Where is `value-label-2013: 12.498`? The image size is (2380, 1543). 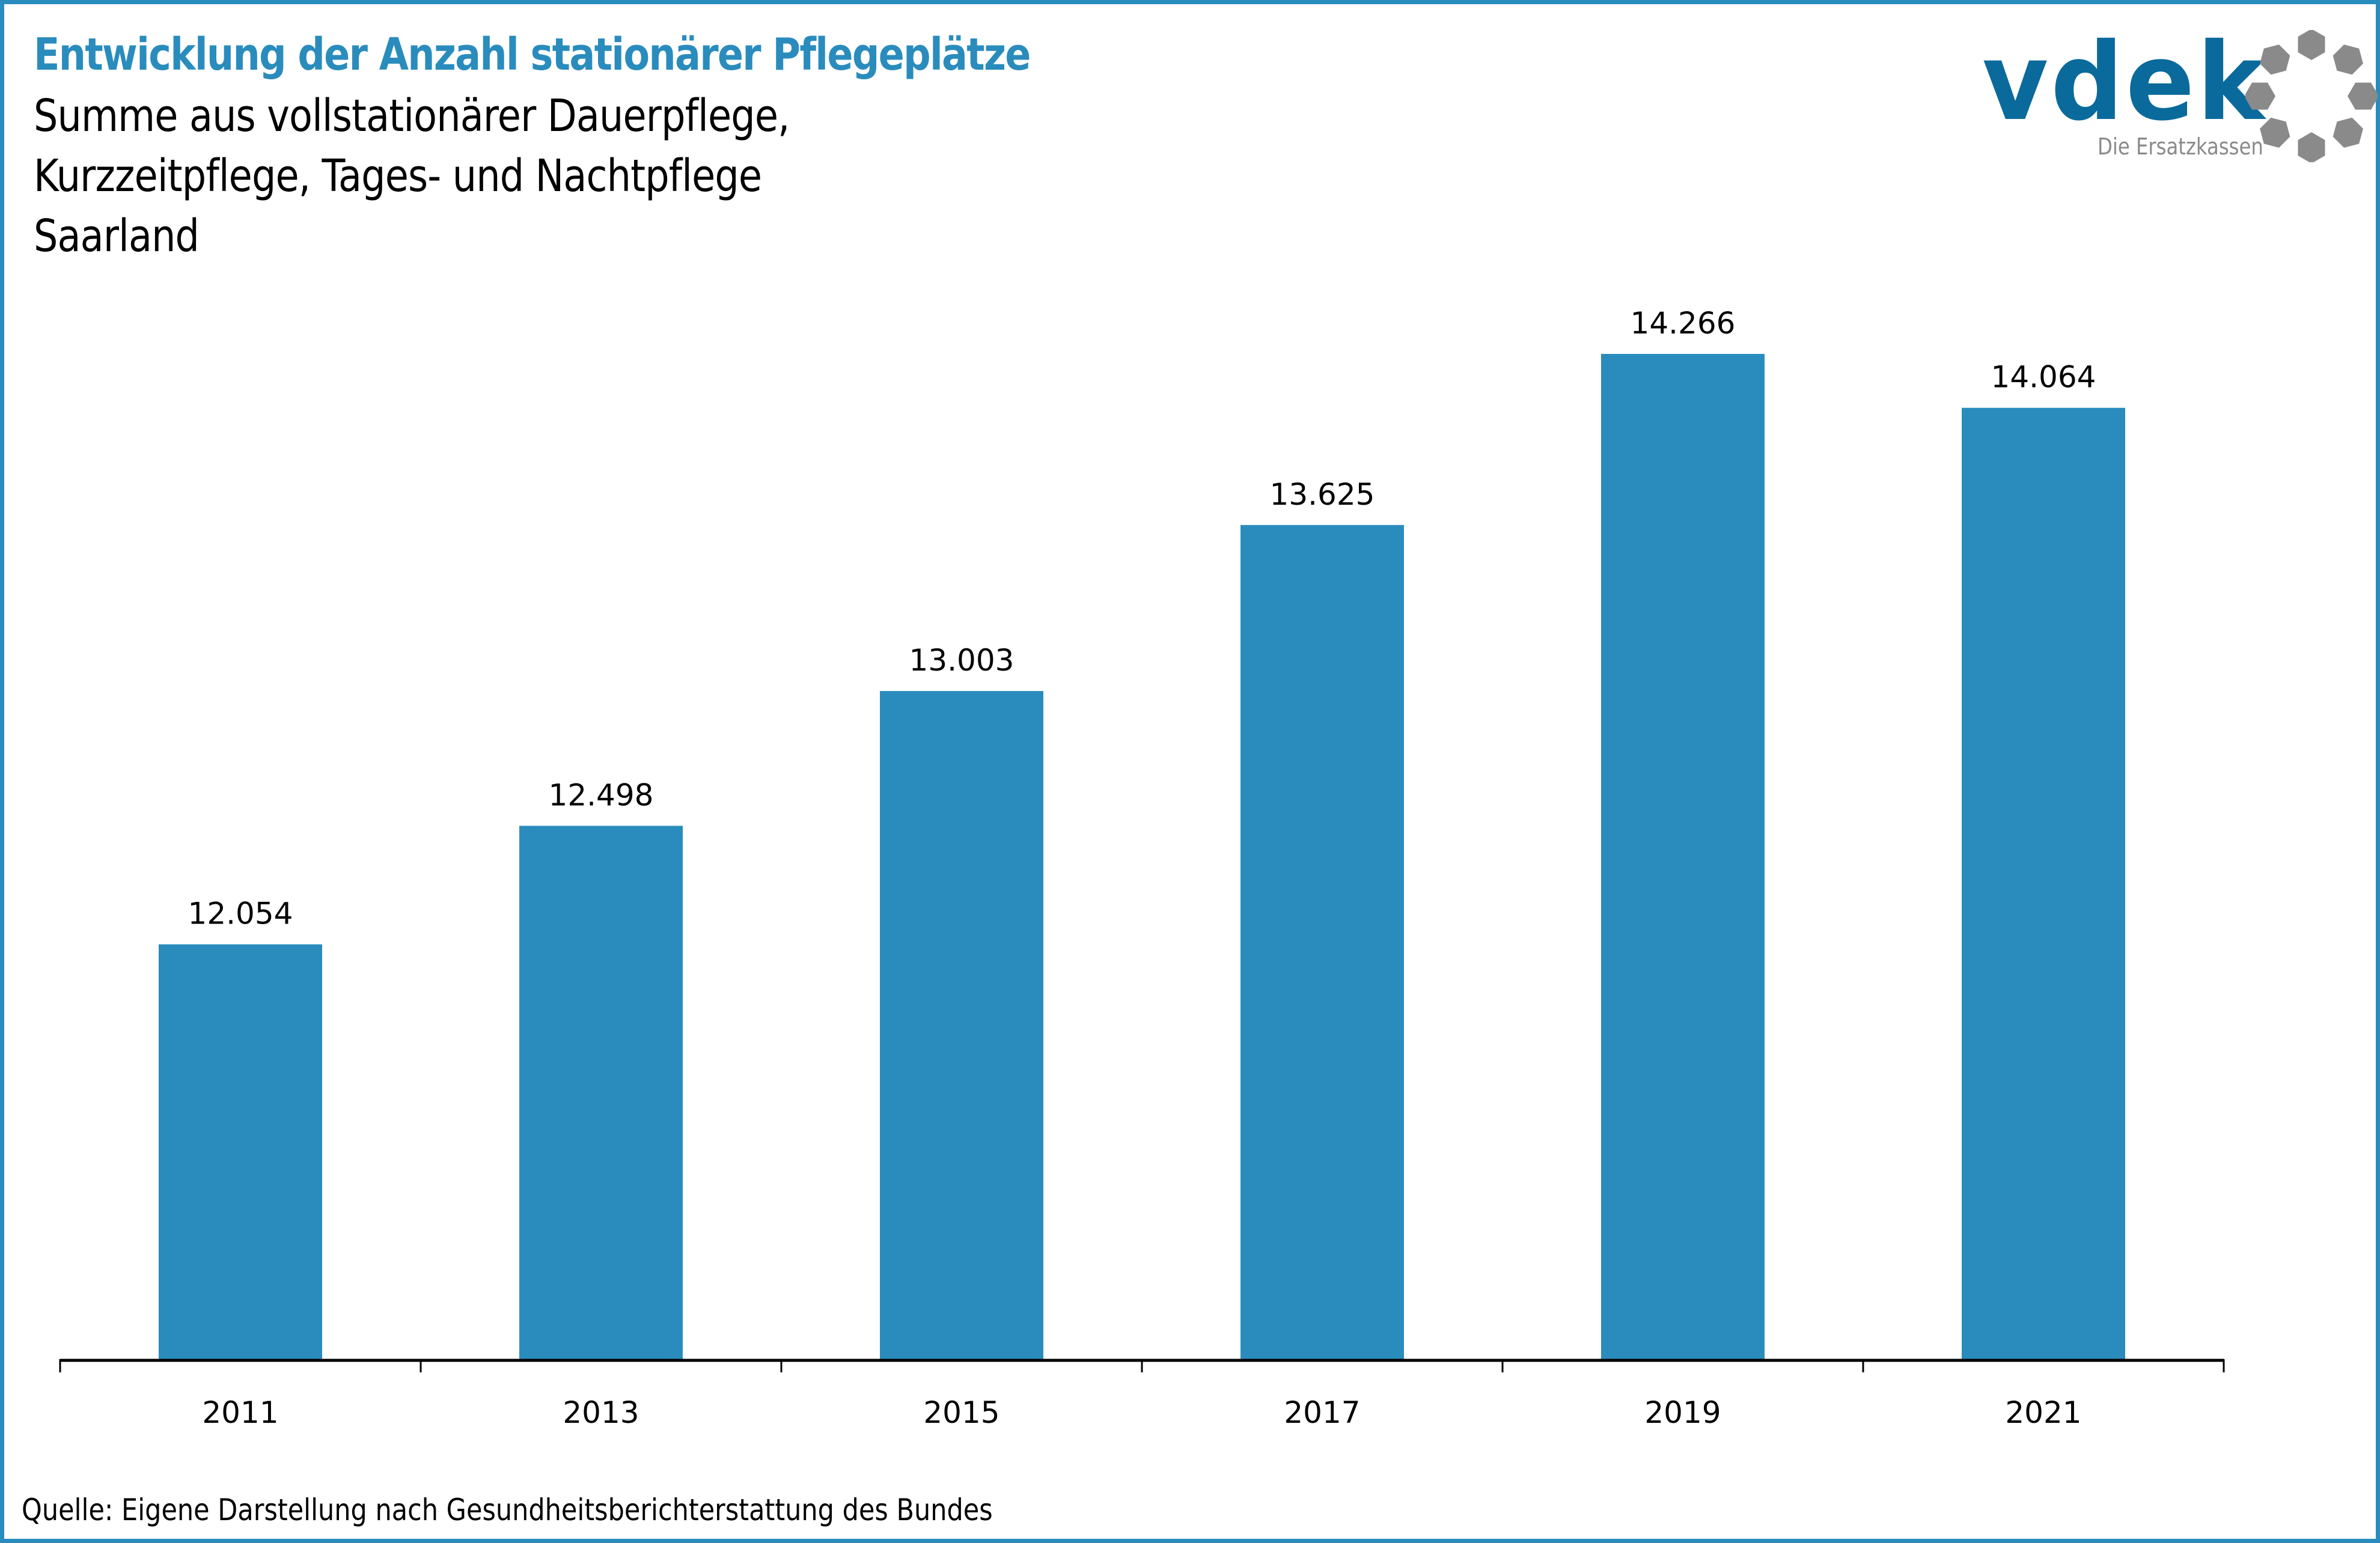
value-label-2013: 12.498 is located at coordinates (601, 795).